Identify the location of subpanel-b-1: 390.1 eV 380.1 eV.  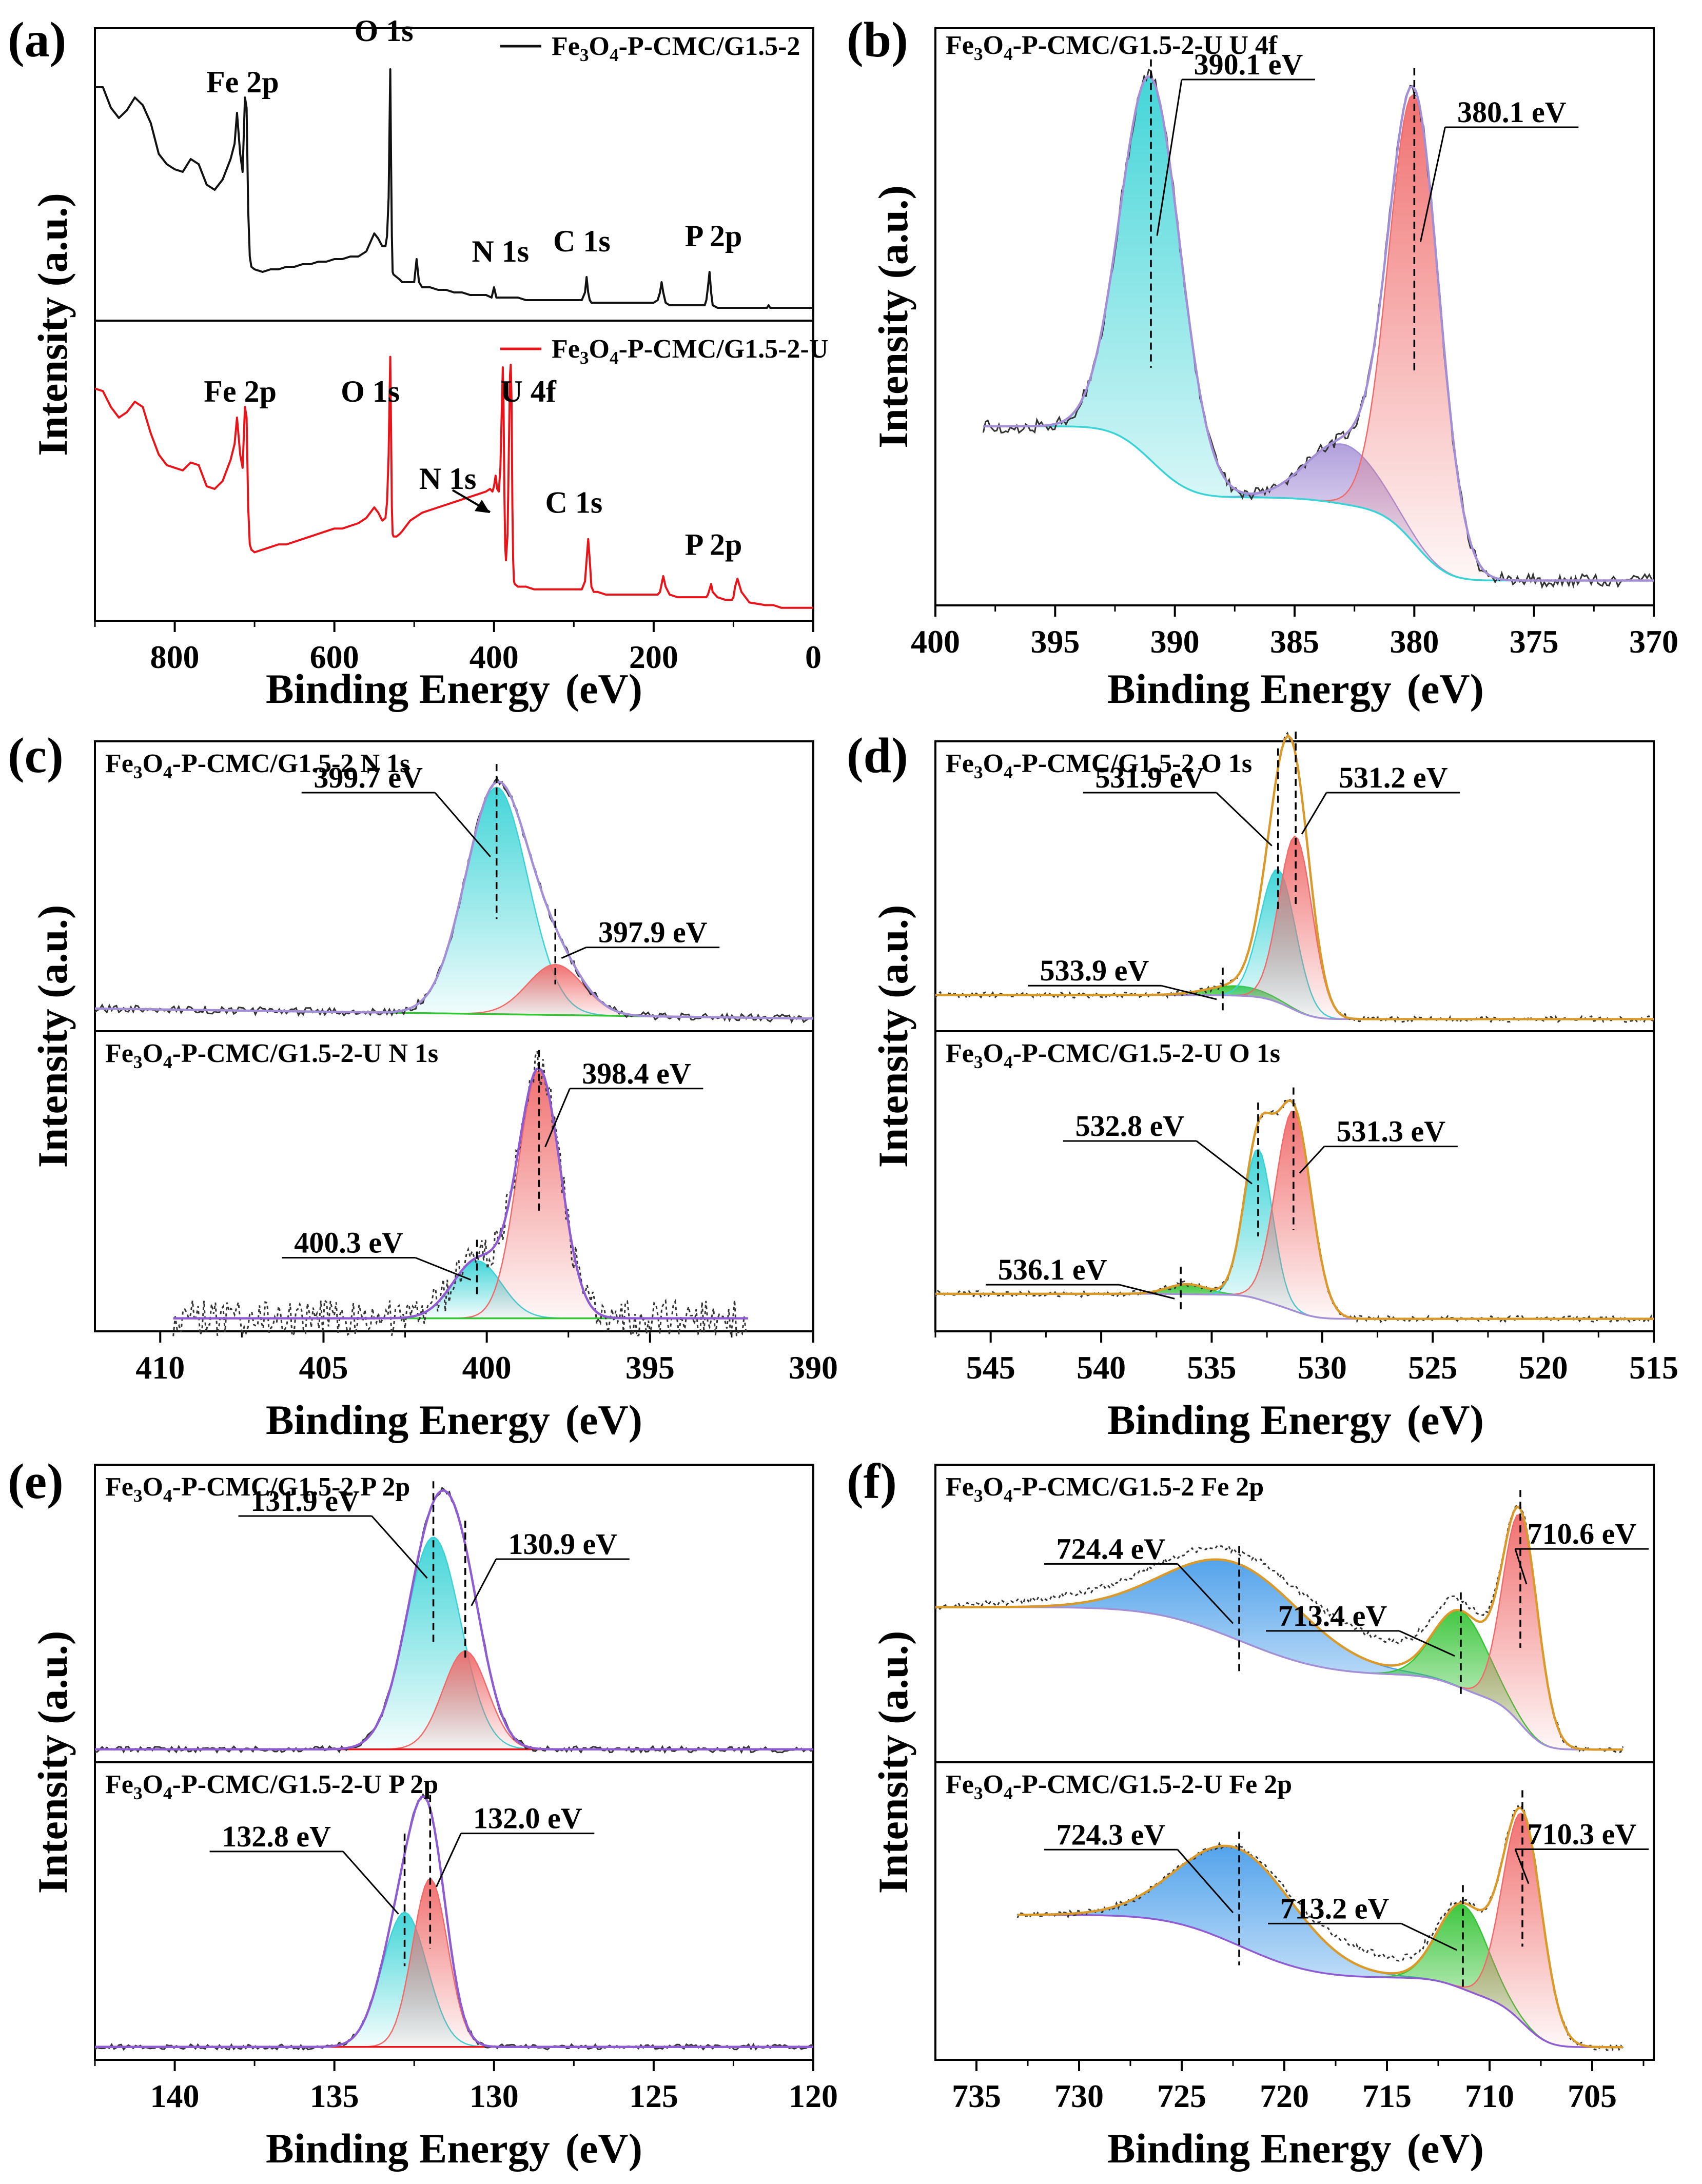
(1318, 318).